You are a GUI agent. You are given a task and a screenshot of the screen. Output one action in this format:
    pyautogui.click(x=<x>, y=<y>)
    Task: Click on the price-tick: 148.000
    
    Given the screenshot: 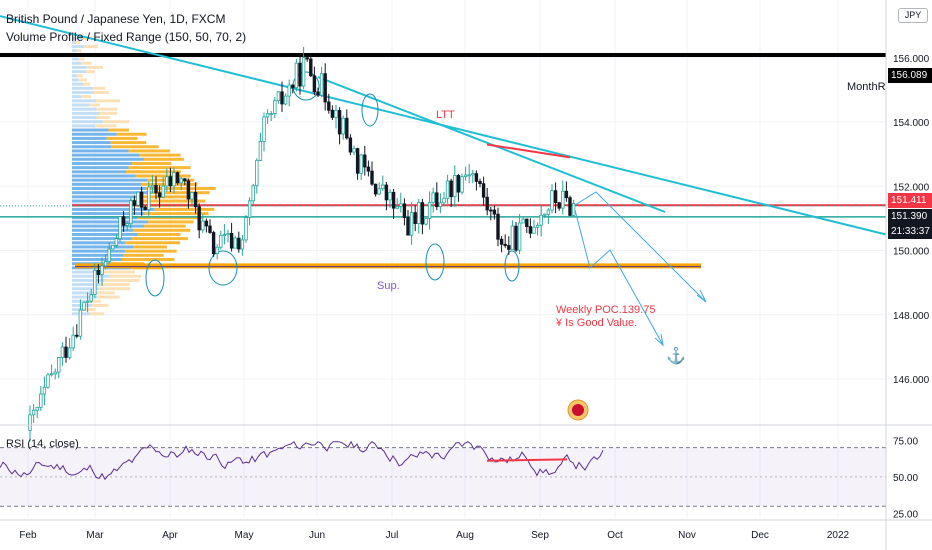 What is the action you would take?
    pyautogui.click(x=911, y=316)
    